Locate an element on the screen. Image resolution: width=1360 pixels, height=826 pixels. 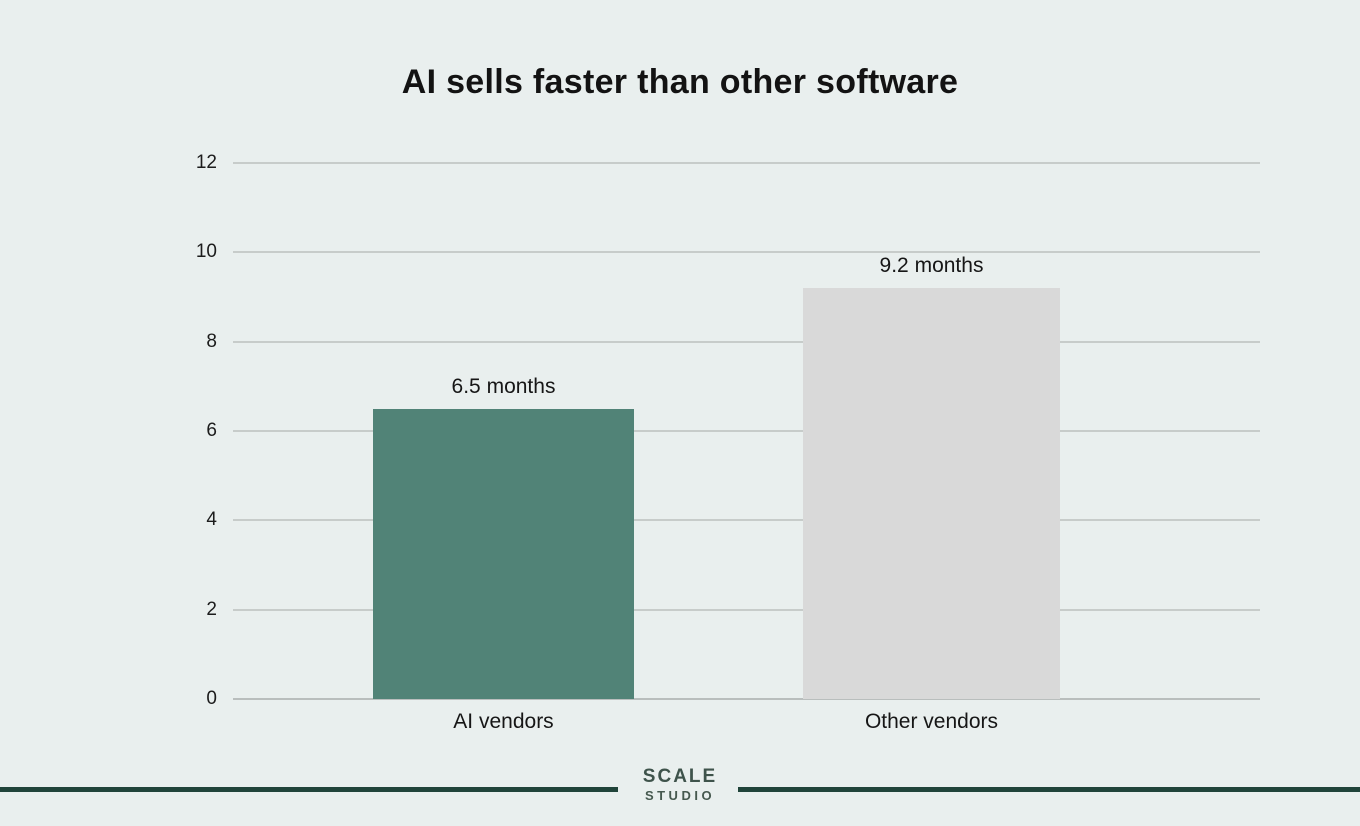
y-tick-label-6: 6 is located at coordinates (211, 430).